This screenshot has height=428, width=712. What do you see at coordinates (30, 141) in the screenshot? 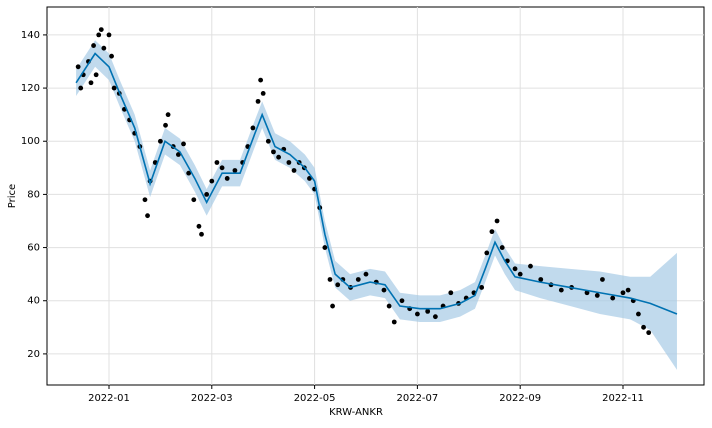
I see `y-tick-label: 100` at bounding box center [30, 141].